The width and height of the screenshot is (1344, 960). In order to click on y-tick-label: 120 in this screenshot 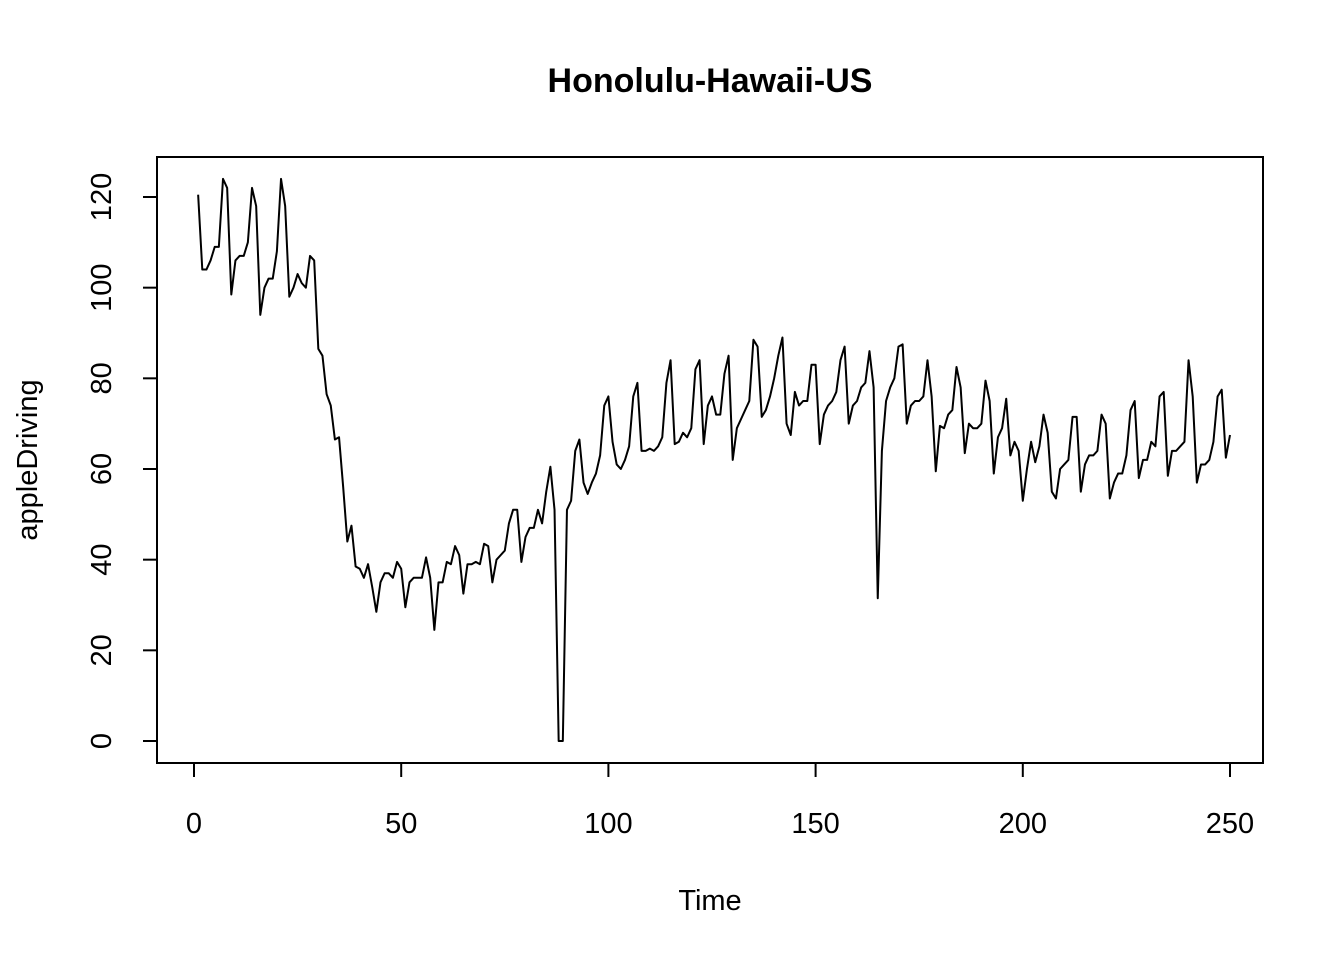, I will do `click(102, 197)`.